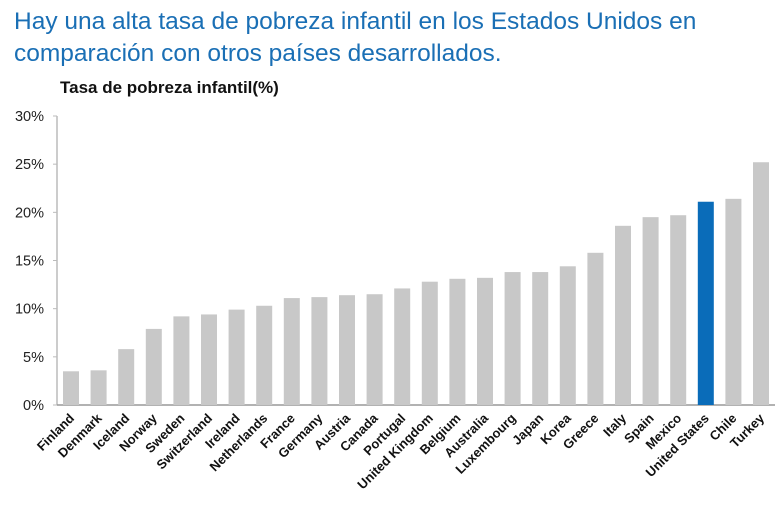 The image size is (780, 512). What do you see at coordinates (374, 349) in the screenshot?
I see `bar-canada` at bounding box center [374, 349].